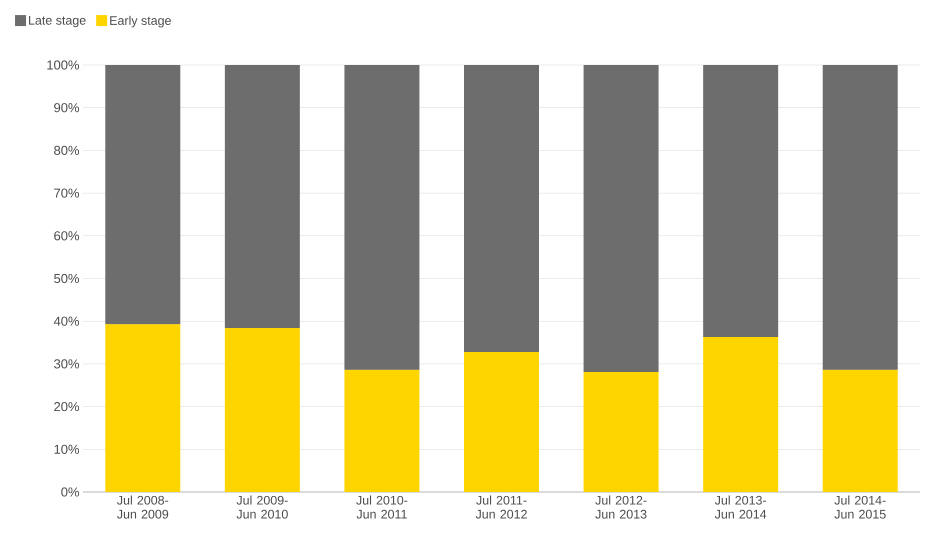 This screenshot has width=926, height=551. Describe the element at coordinates (501, 507) in the screenshot. I see `x-tick-label: Jul 2011-Jun 2012` at that location.